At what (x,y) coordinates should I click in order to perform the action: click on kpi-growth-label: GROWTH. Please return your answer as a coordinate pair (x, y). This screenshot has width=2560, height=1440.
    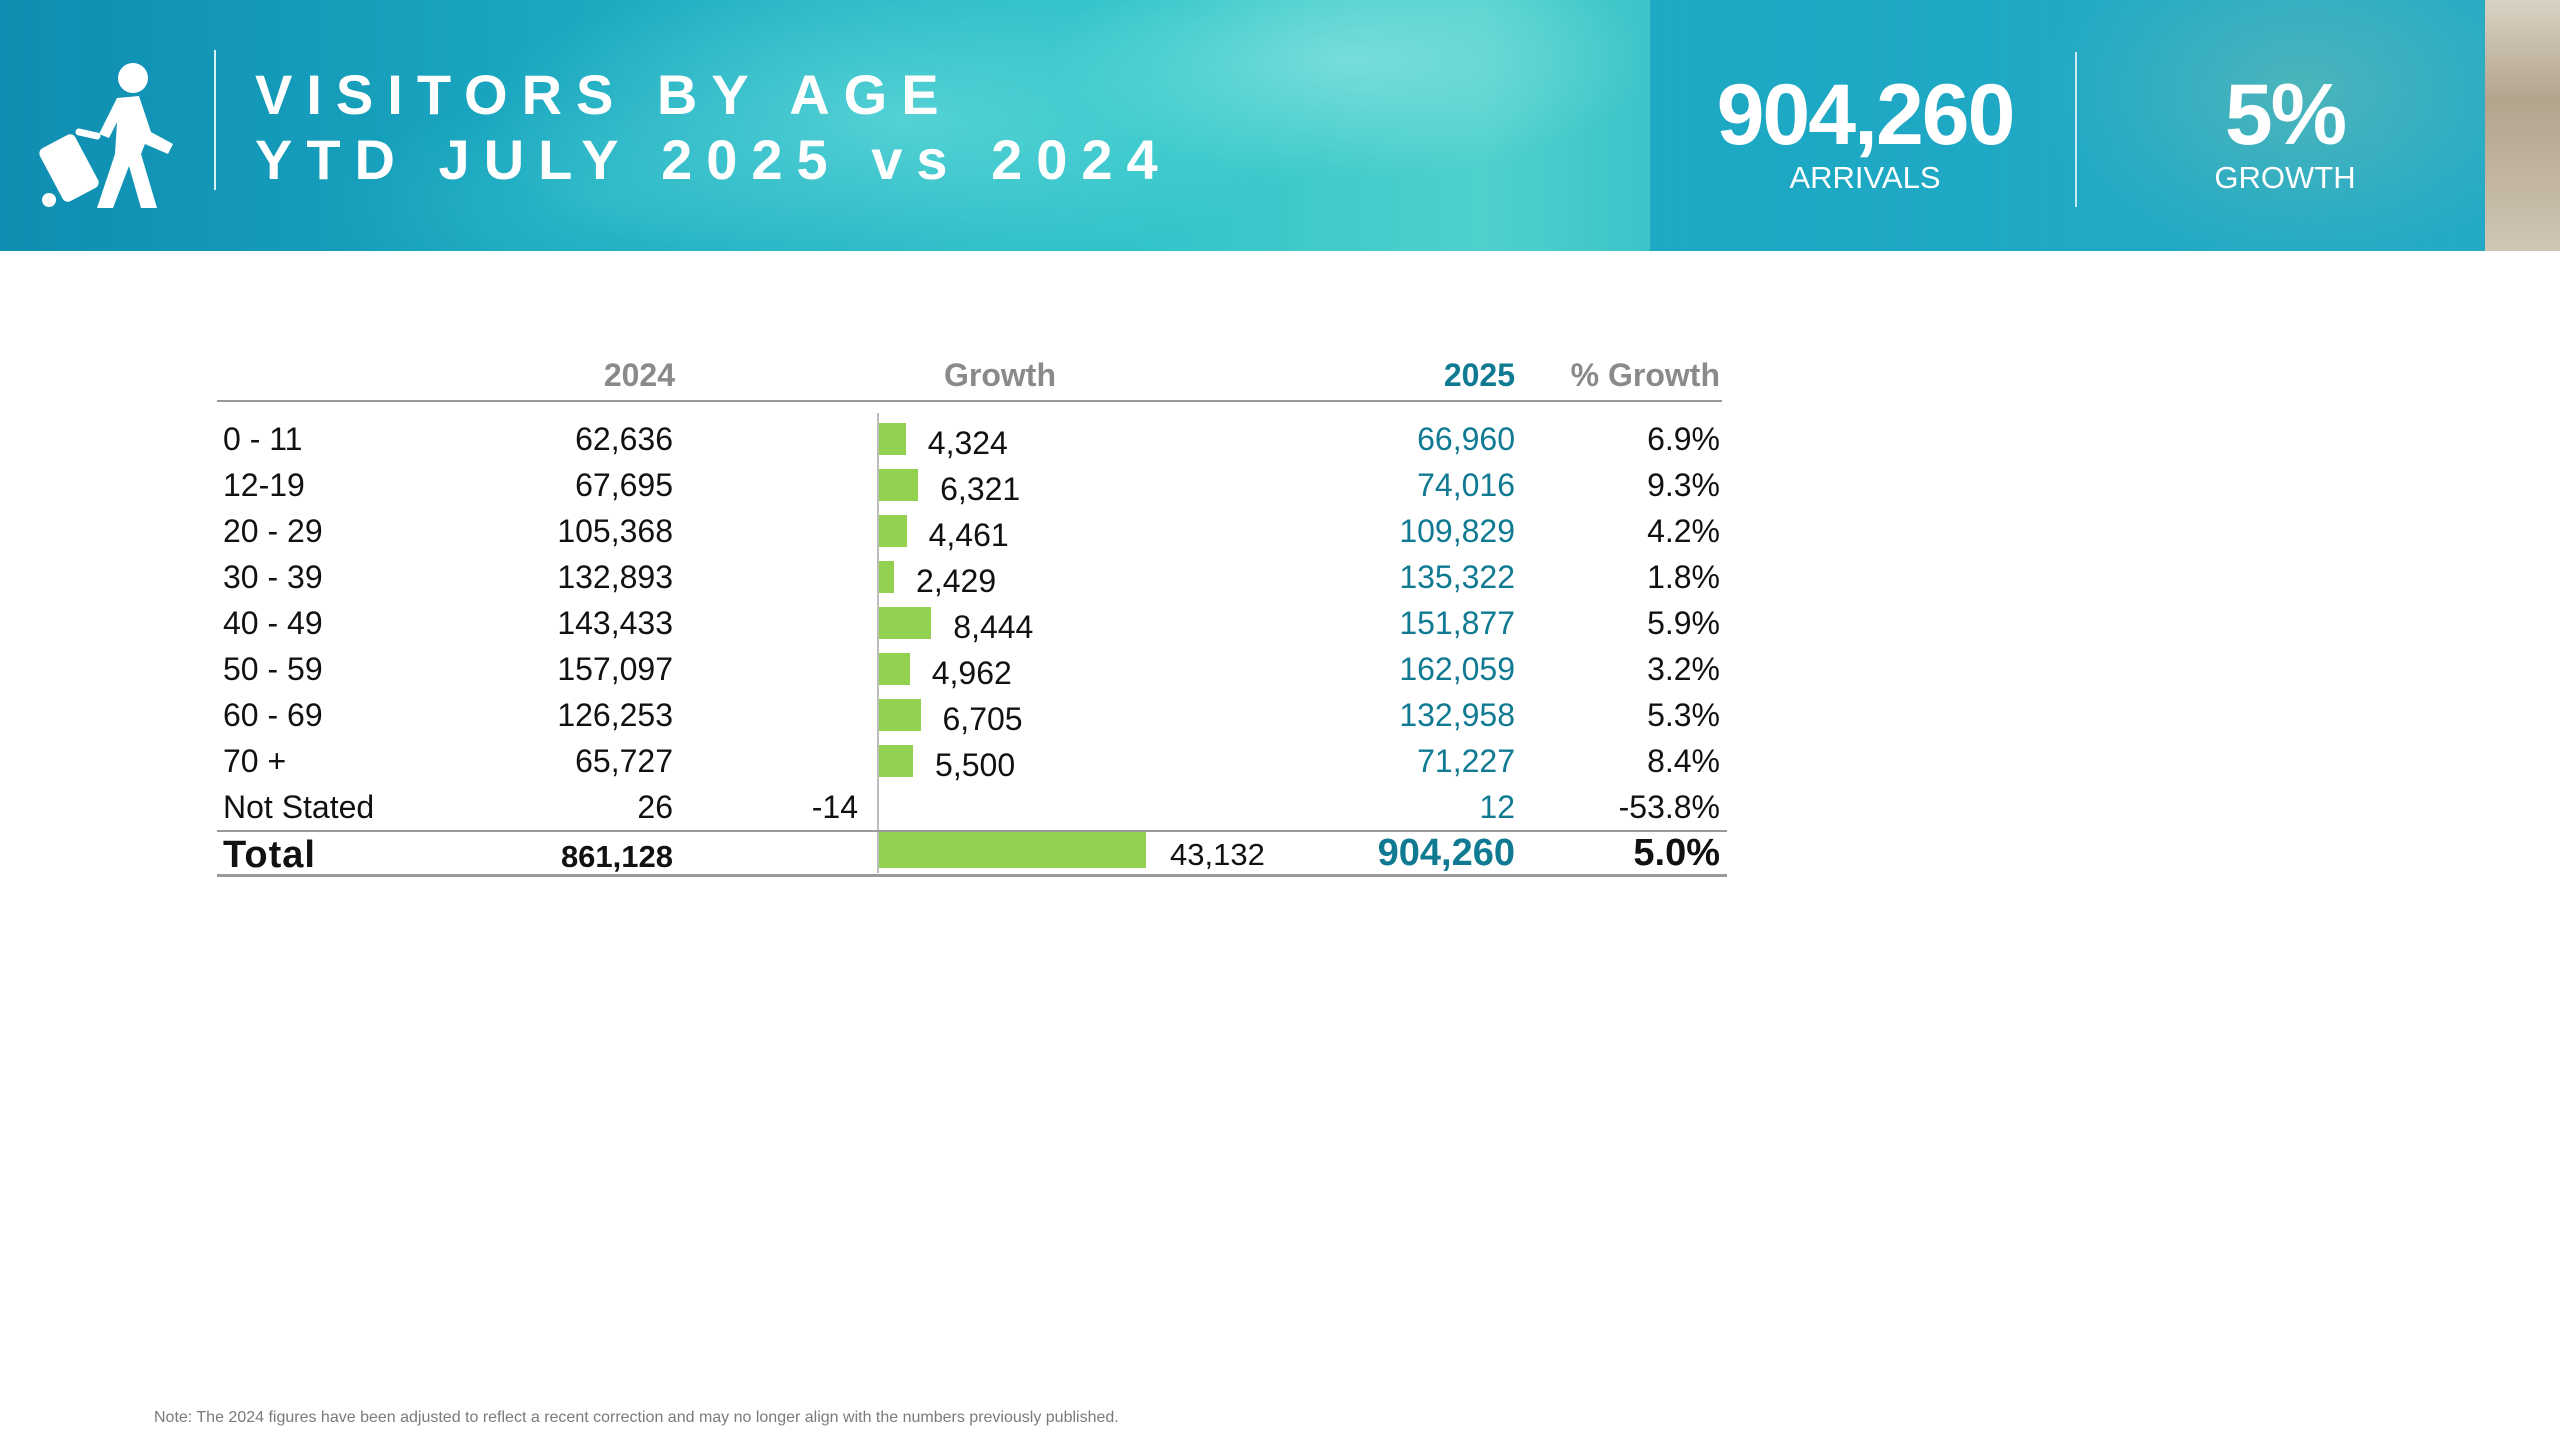
    Looking at the image, I should click on (2285, 177).